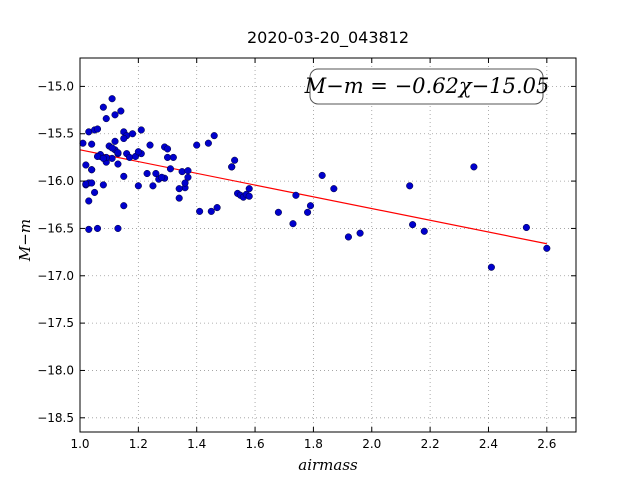 The width and height of the screenshot is (640, 480). What do you see at coordinates (138, 444) in the screenshot?
I see `x-tick-label: 1.2` at bounding box center [138, 444].